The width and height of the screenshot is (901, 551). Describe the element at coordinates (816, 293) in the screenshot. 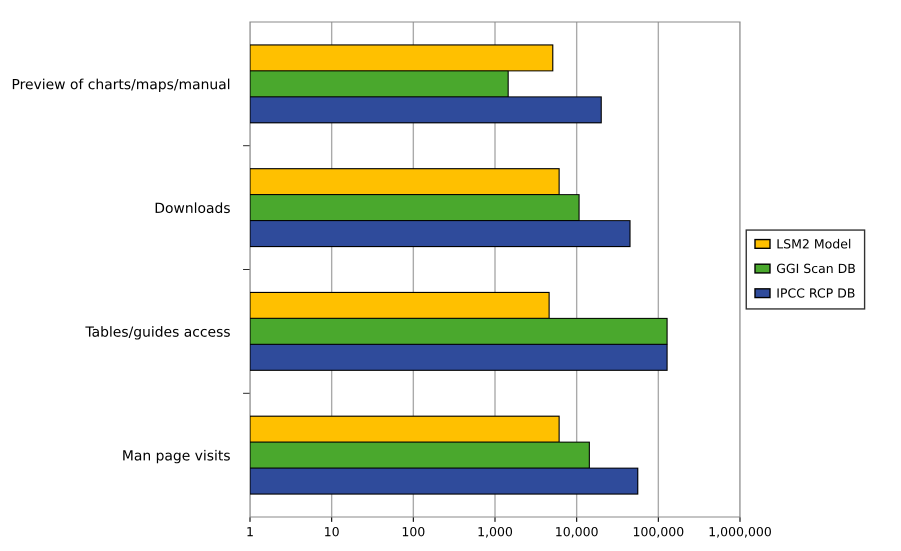

I see `legend-label: IPCC RCP DB` at that location.